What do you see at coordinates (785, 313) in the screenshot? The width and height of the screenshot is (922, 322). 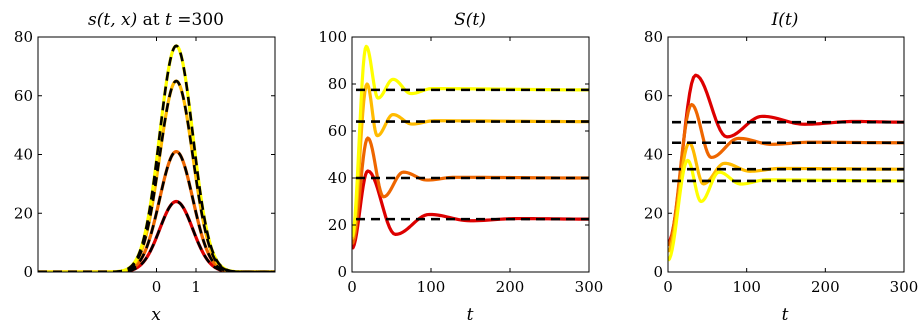 I see `x-axis-label-I: t` at bounding box center [785, 313].